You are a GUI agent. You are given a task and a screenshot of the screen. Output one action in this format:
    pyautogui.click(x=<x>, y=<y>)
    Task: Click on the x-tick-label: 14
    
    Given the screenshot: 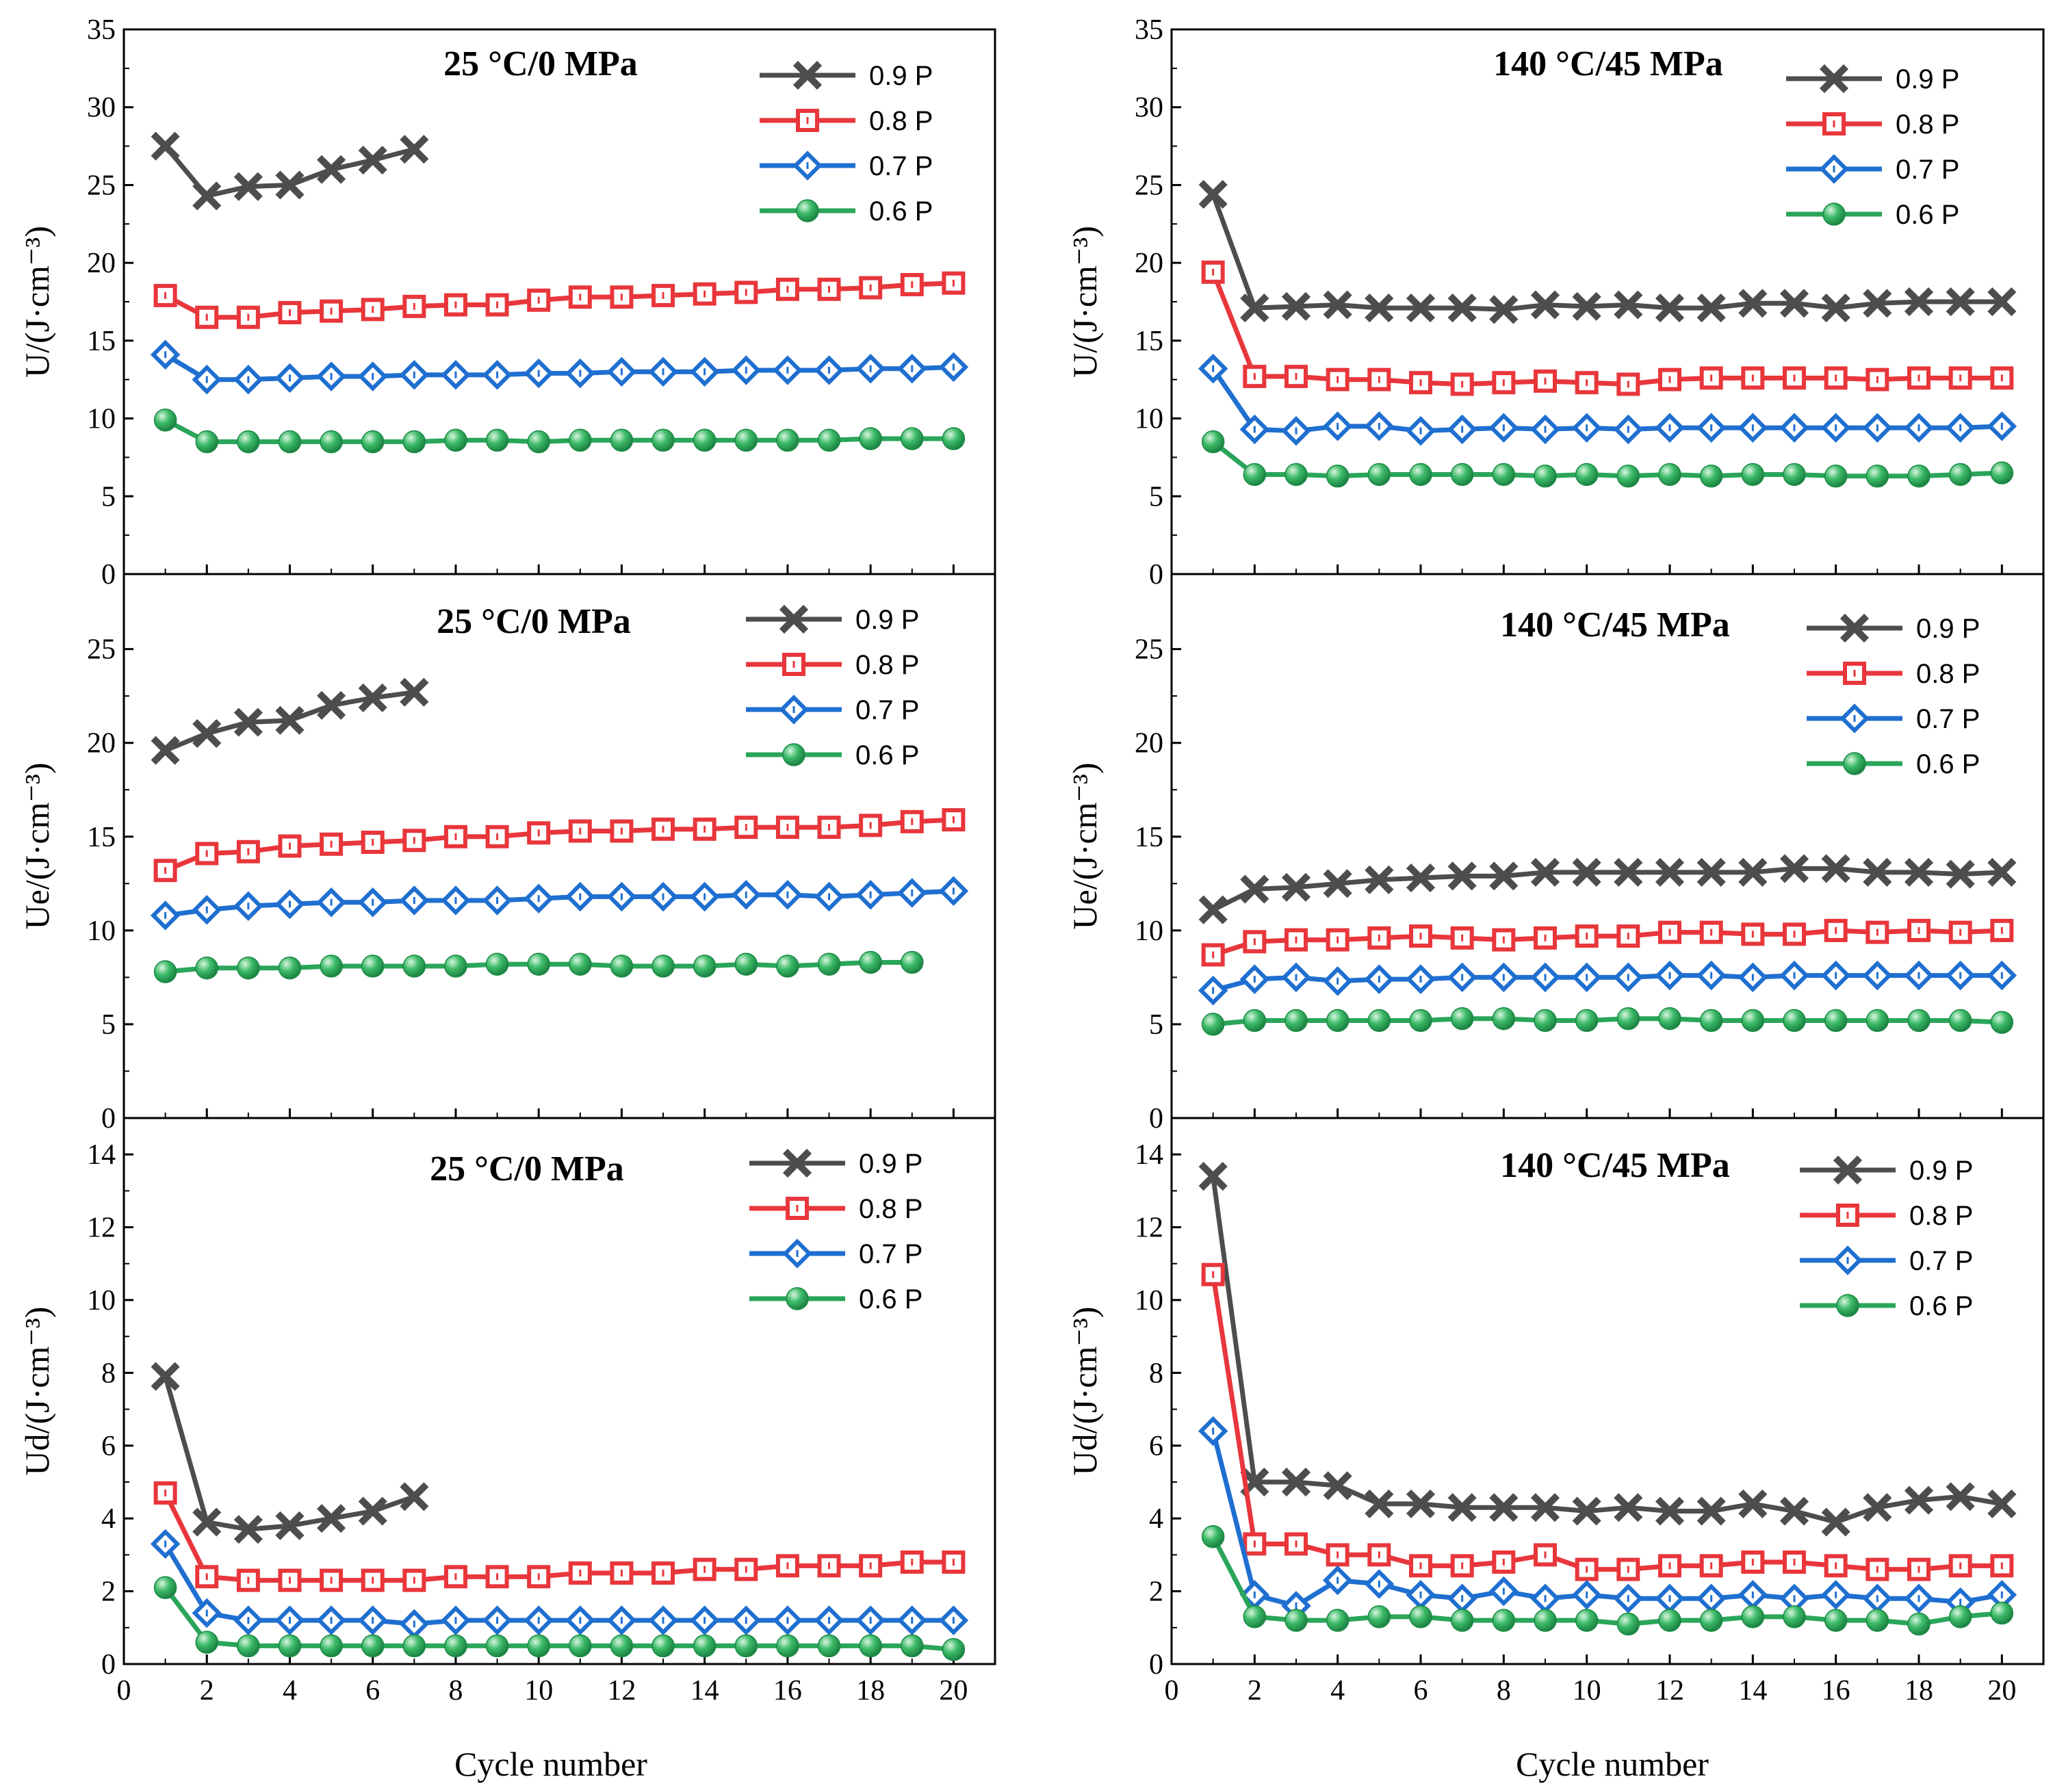 What is the action you would take?
    pyautogui.click(x=704, y=1690)
    